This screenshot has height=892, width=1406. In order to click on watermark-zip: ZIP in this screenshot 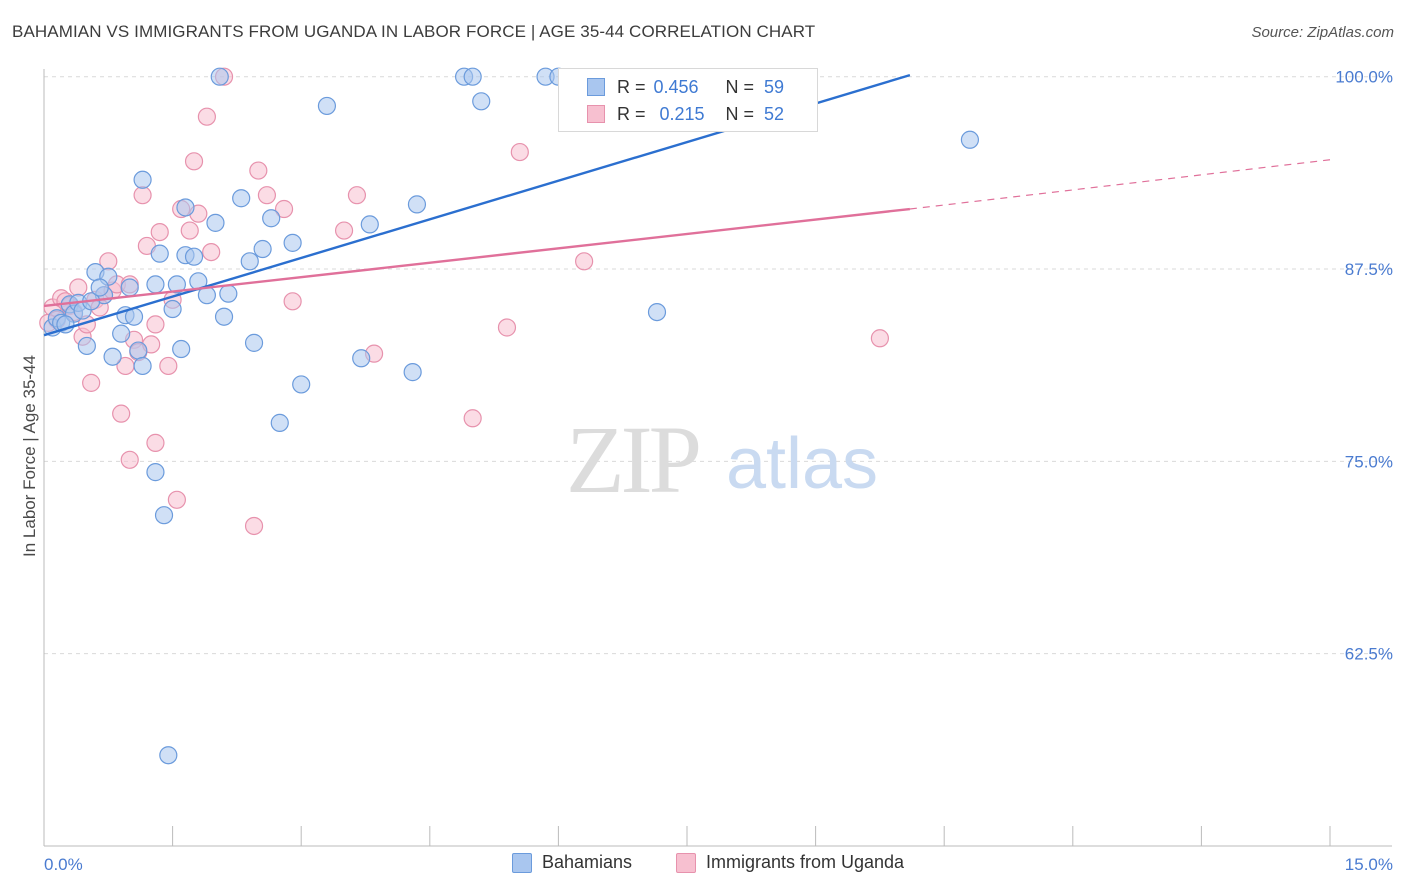, I will do `click(632, 459)`.